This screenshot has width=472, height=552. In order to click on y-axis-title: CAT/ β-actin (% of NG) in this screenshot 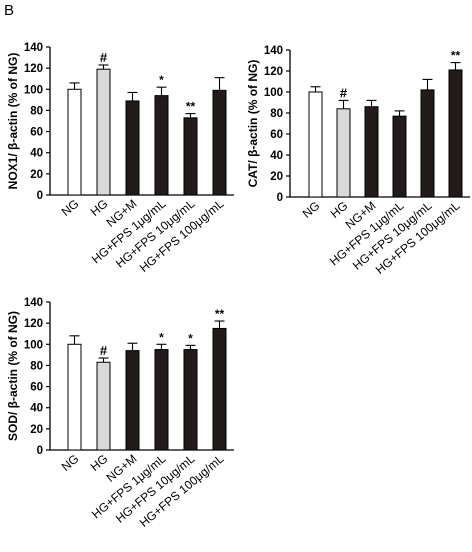, I will do `click(253, 124)`.